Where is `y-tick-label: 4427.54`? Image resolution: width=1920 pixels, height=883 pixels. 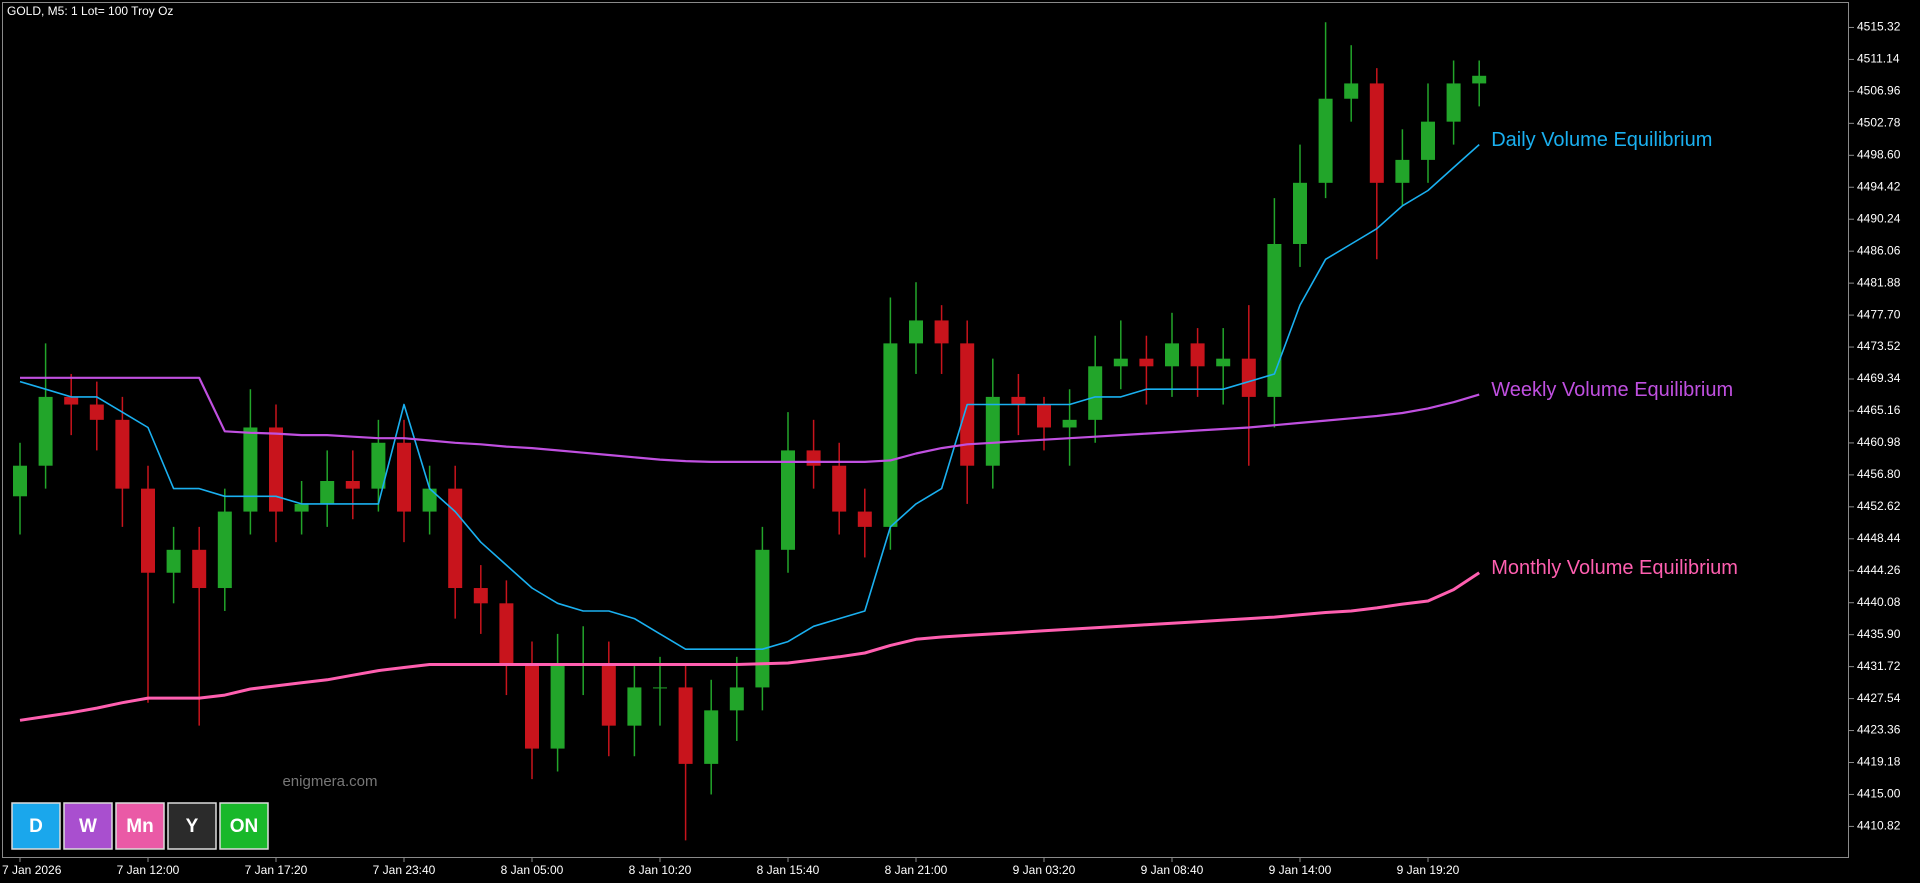 y-tick-label: 4427.54 is located at coordinates (1879, 698).